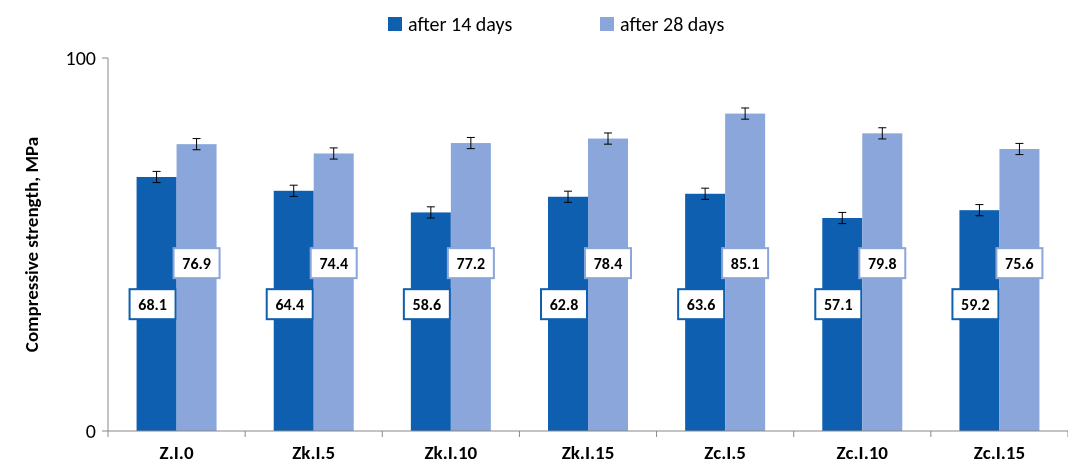 The width and height of the screenshot is (1078, 475). What do you see at coordinates (460, 24) in the screenshot?
I see `legend-label: after 14 days` at bounding box center [460, 24].